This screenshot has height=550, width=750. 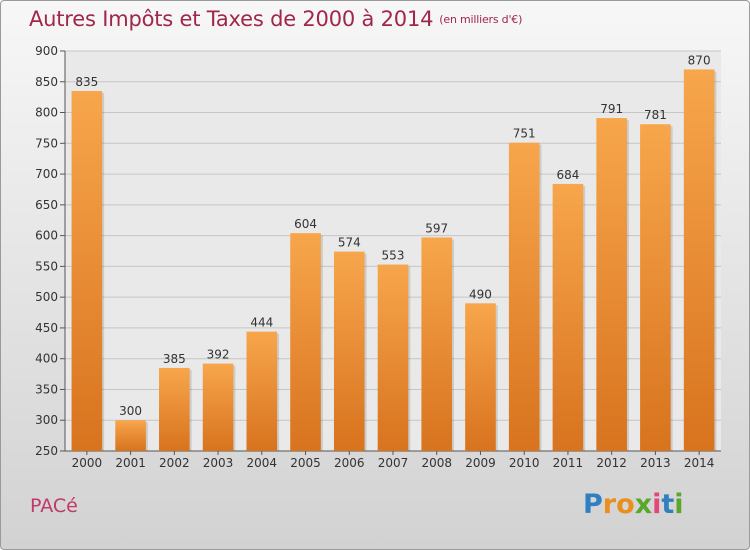 What do you see at coordinates (46, 389) in the screenshot?
I see `y-tick-label: 350` at bounding box center [46, 389].